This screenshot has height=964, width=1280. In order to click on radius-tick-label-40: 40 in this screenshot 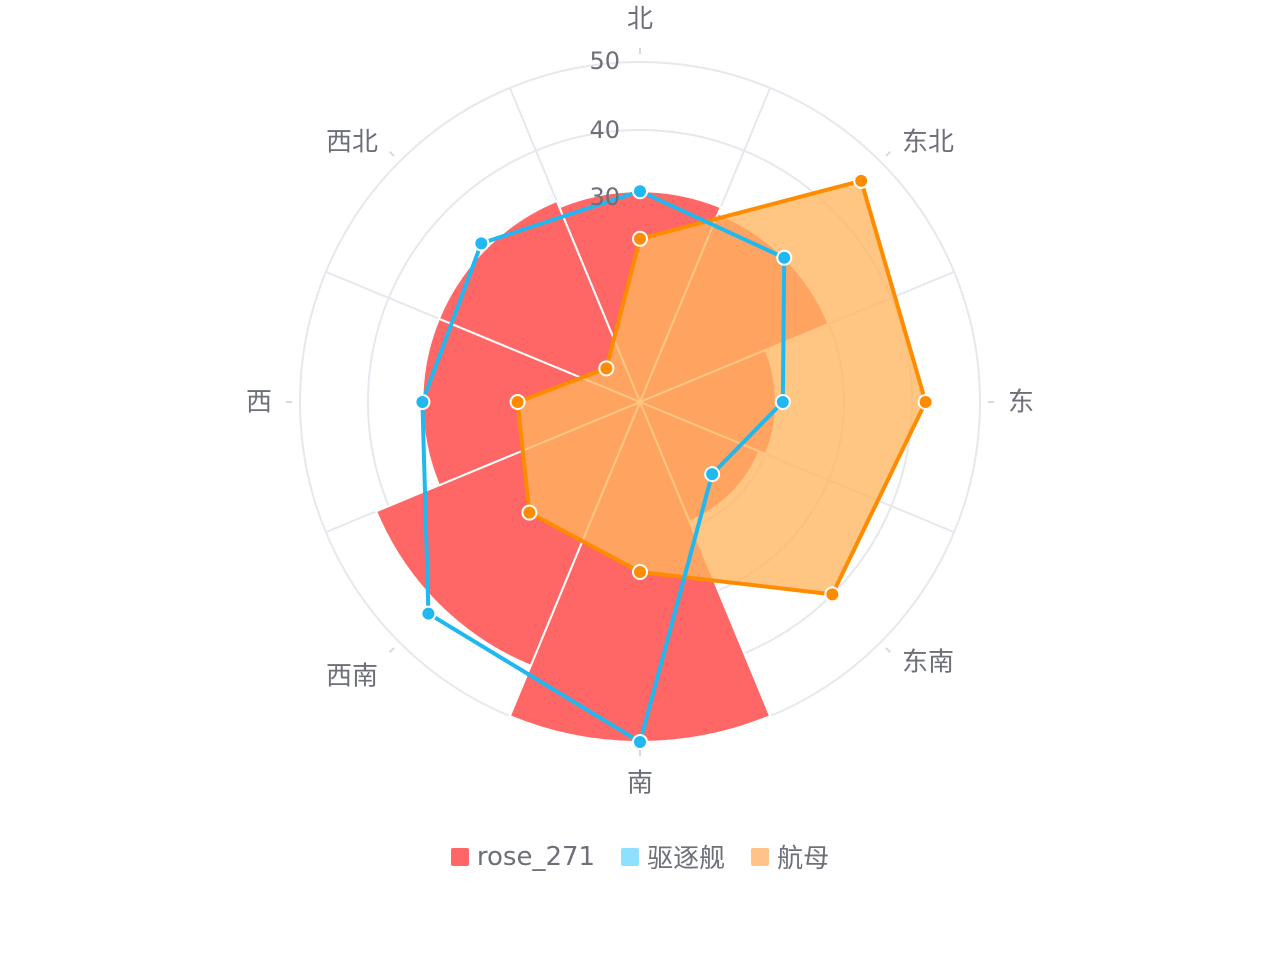, I will do `click(604, 130)`.